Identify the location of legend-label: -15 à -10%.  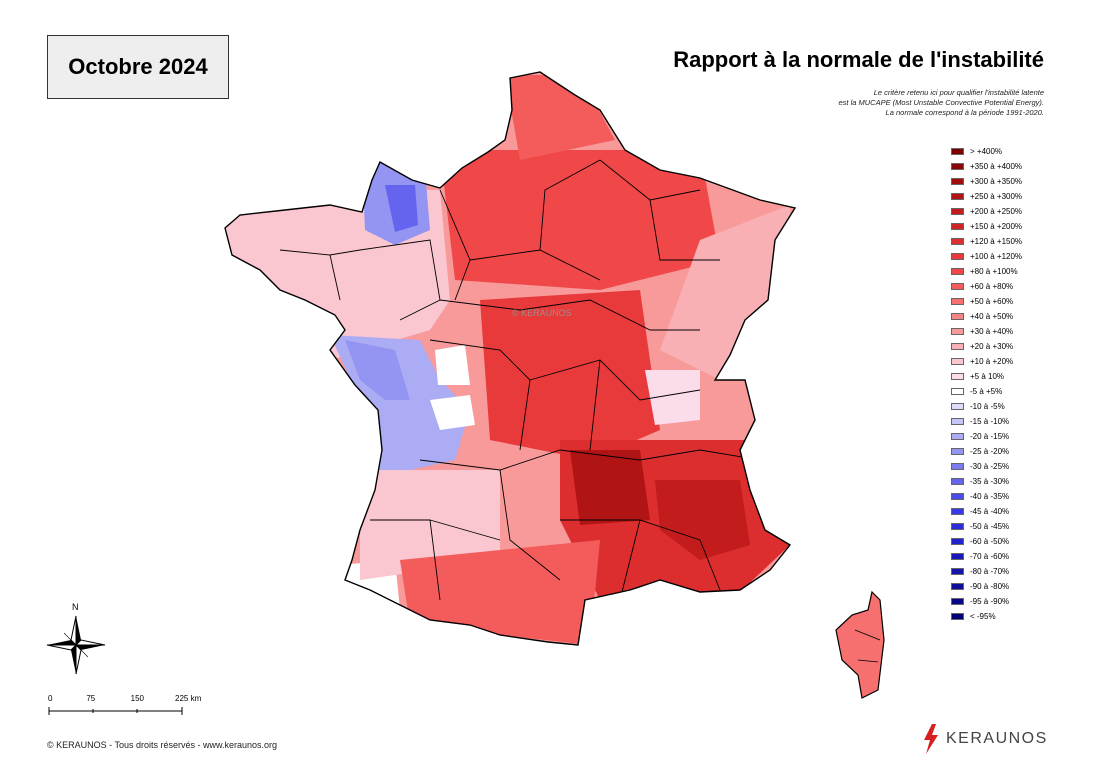
(990, 421).